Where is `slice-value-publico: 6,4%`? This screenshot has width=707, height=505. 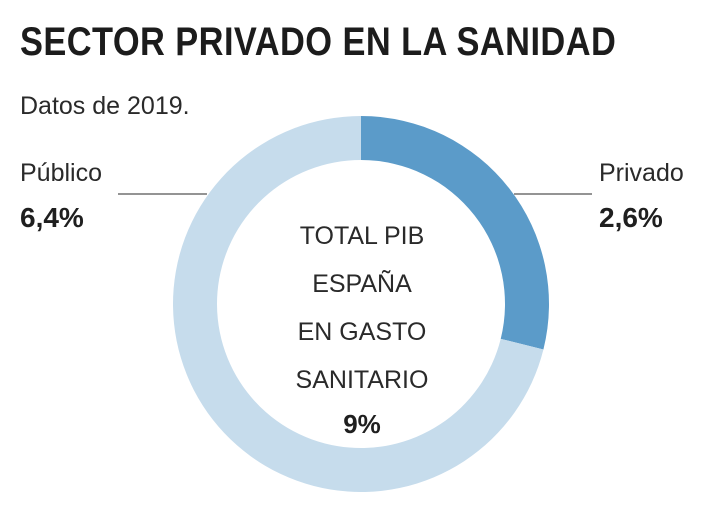
slice-value-publico: 6,4% is located at coordinates (52, 217).